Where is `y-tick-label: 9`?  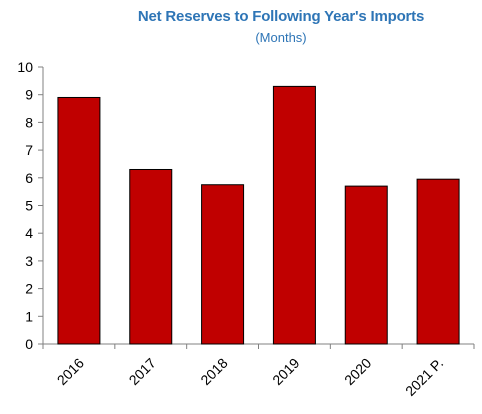 y-tick-label: 9 is located at coordinates (29, 95).